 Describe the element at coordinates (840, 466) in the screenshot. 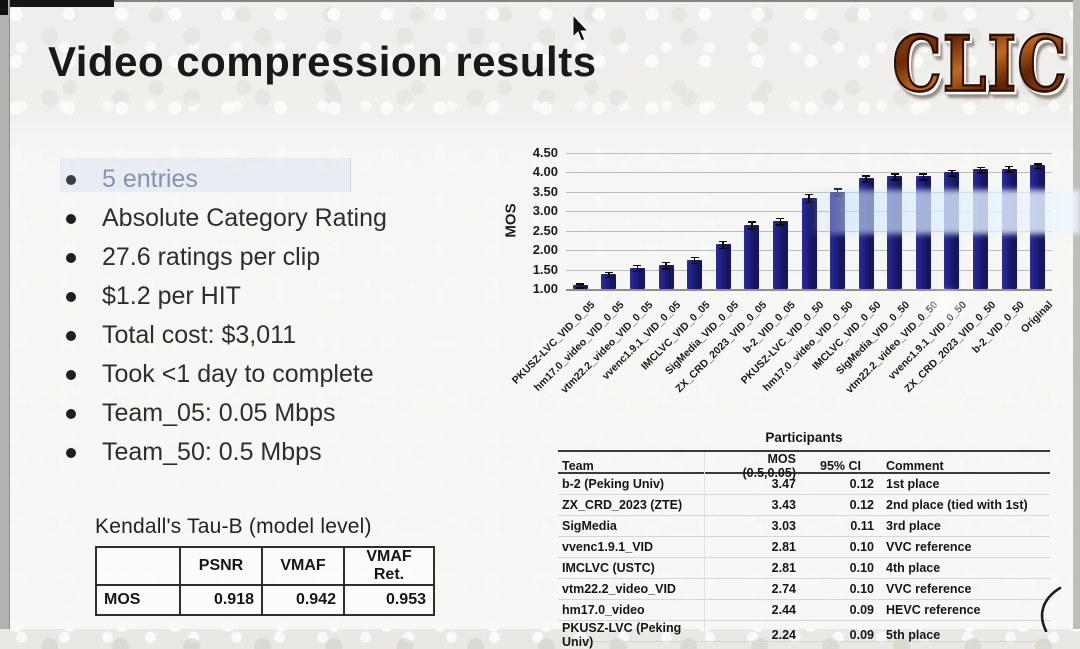

I see `participants-header-cell: 95% CI` at that location.